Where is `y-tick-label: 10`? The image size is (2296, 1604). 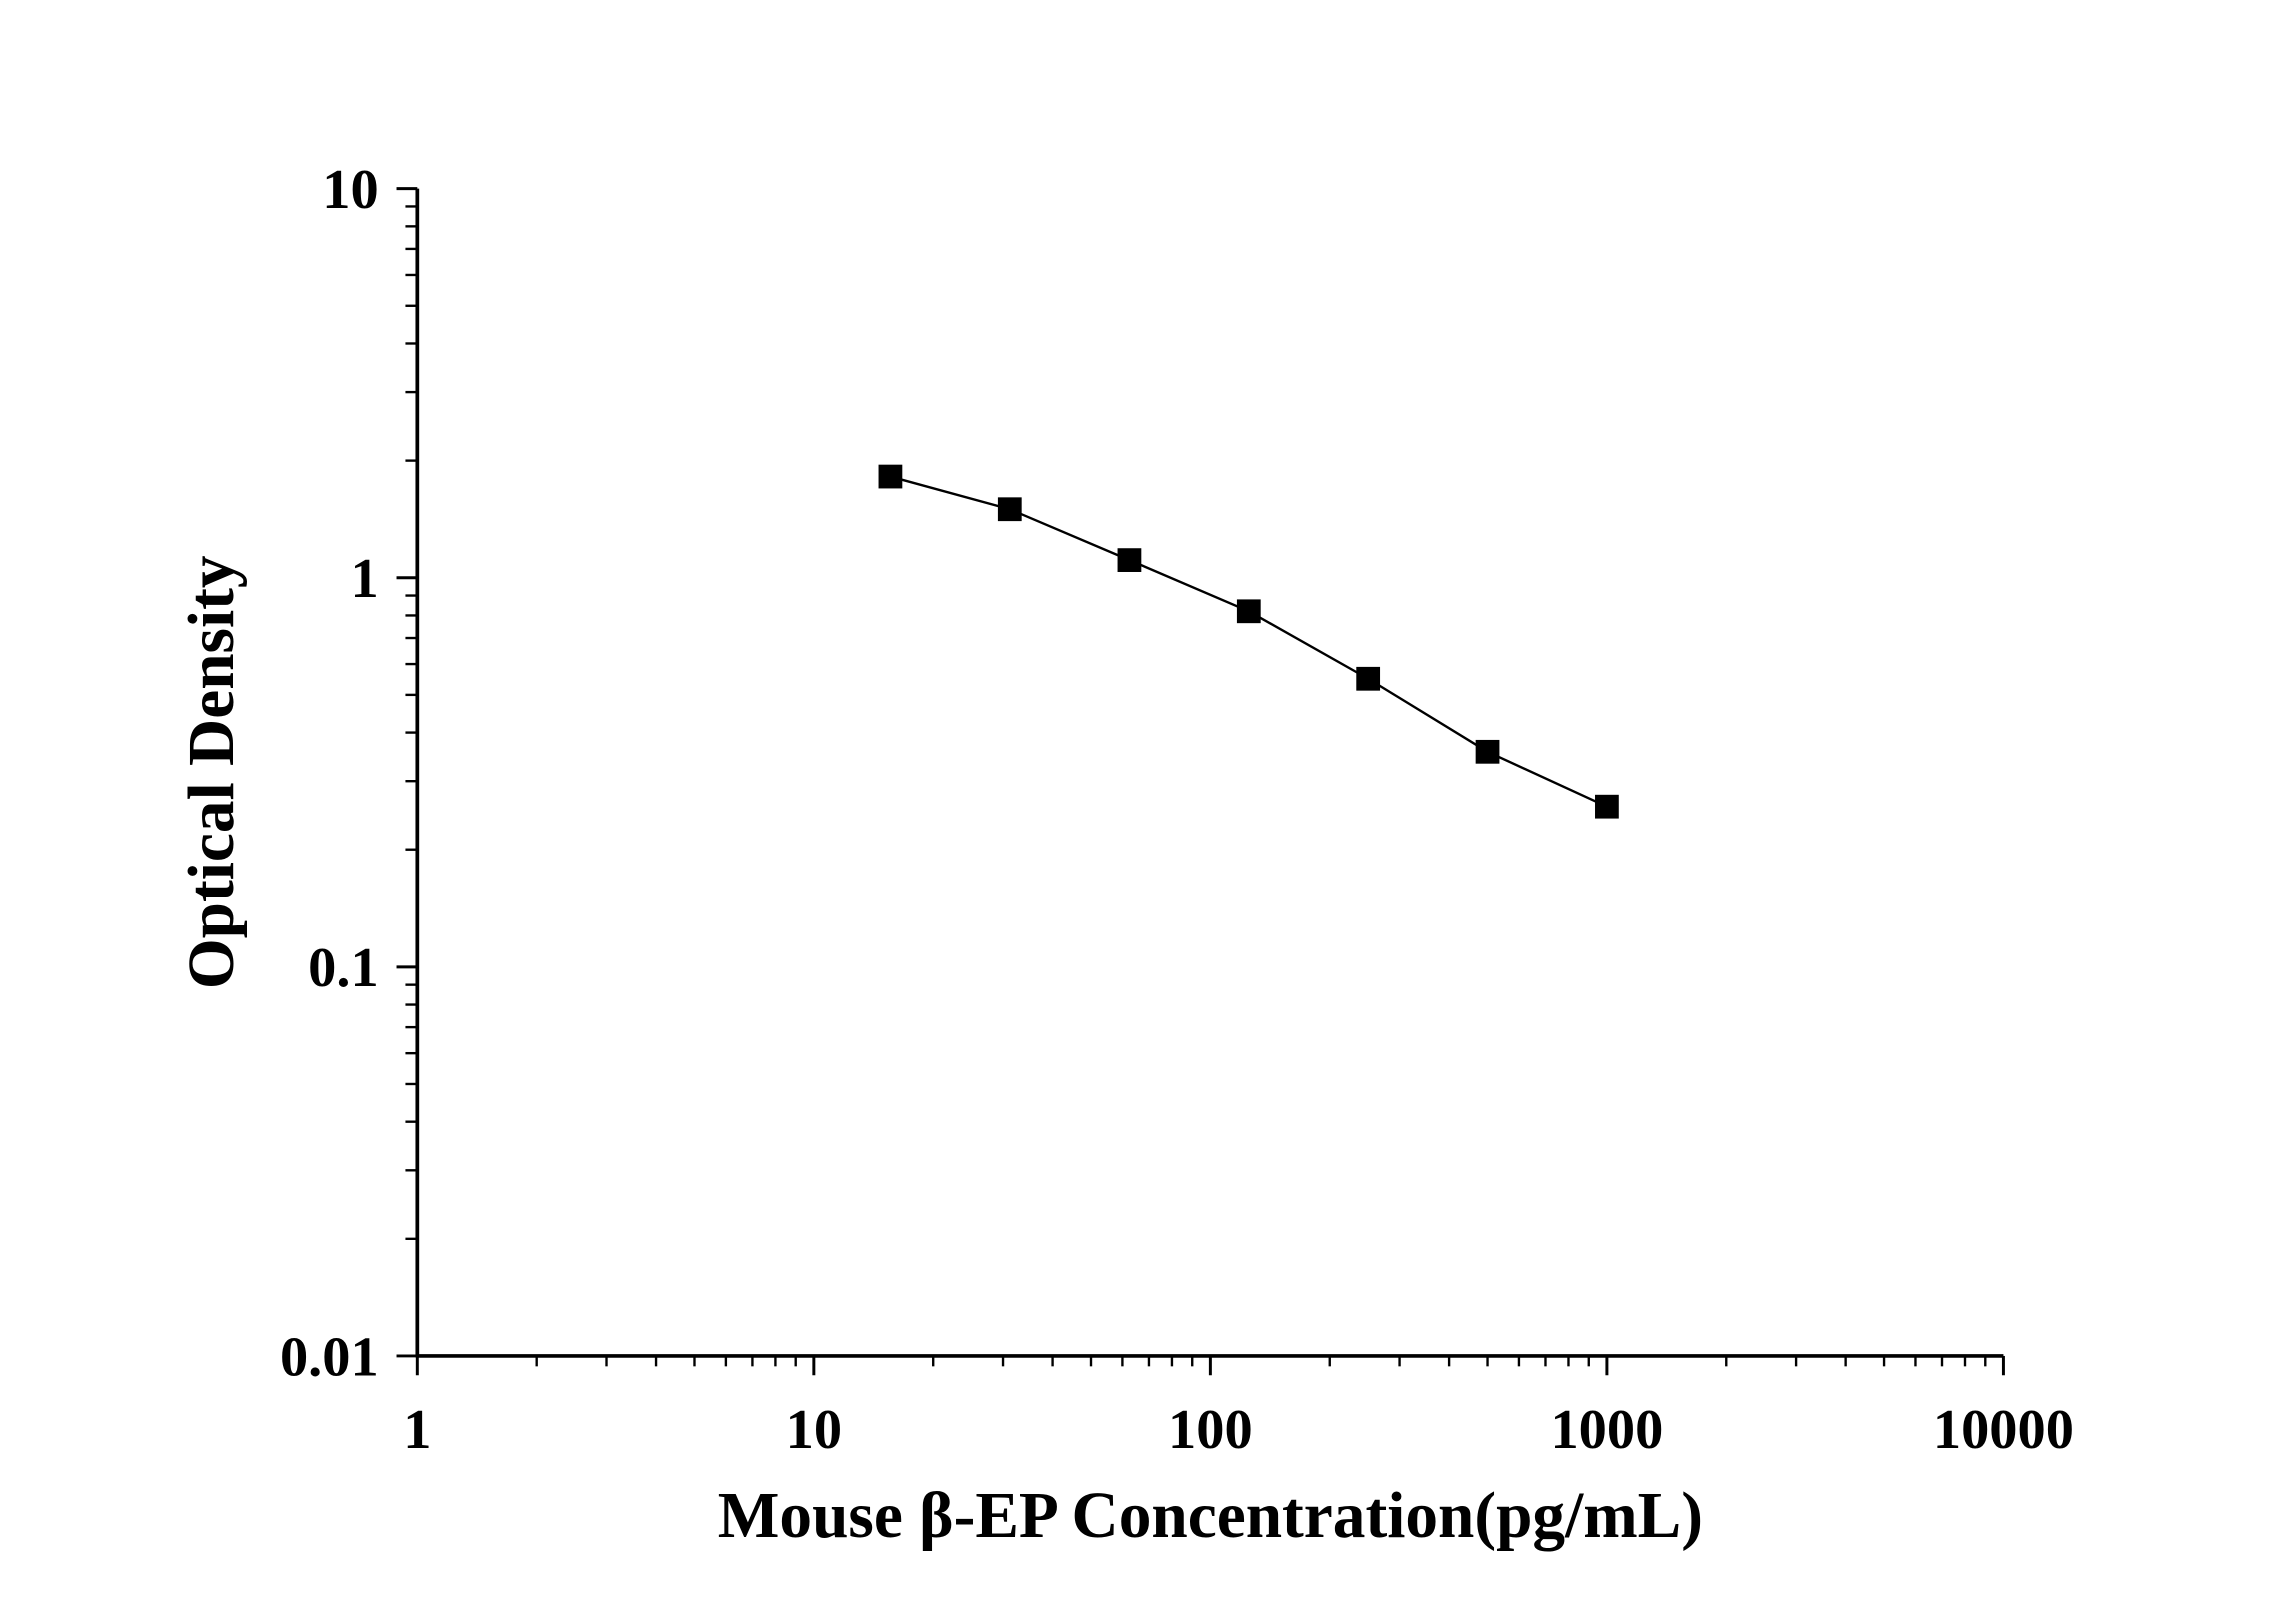 y-tick-label: 10 is located at coordinates (350, 190).